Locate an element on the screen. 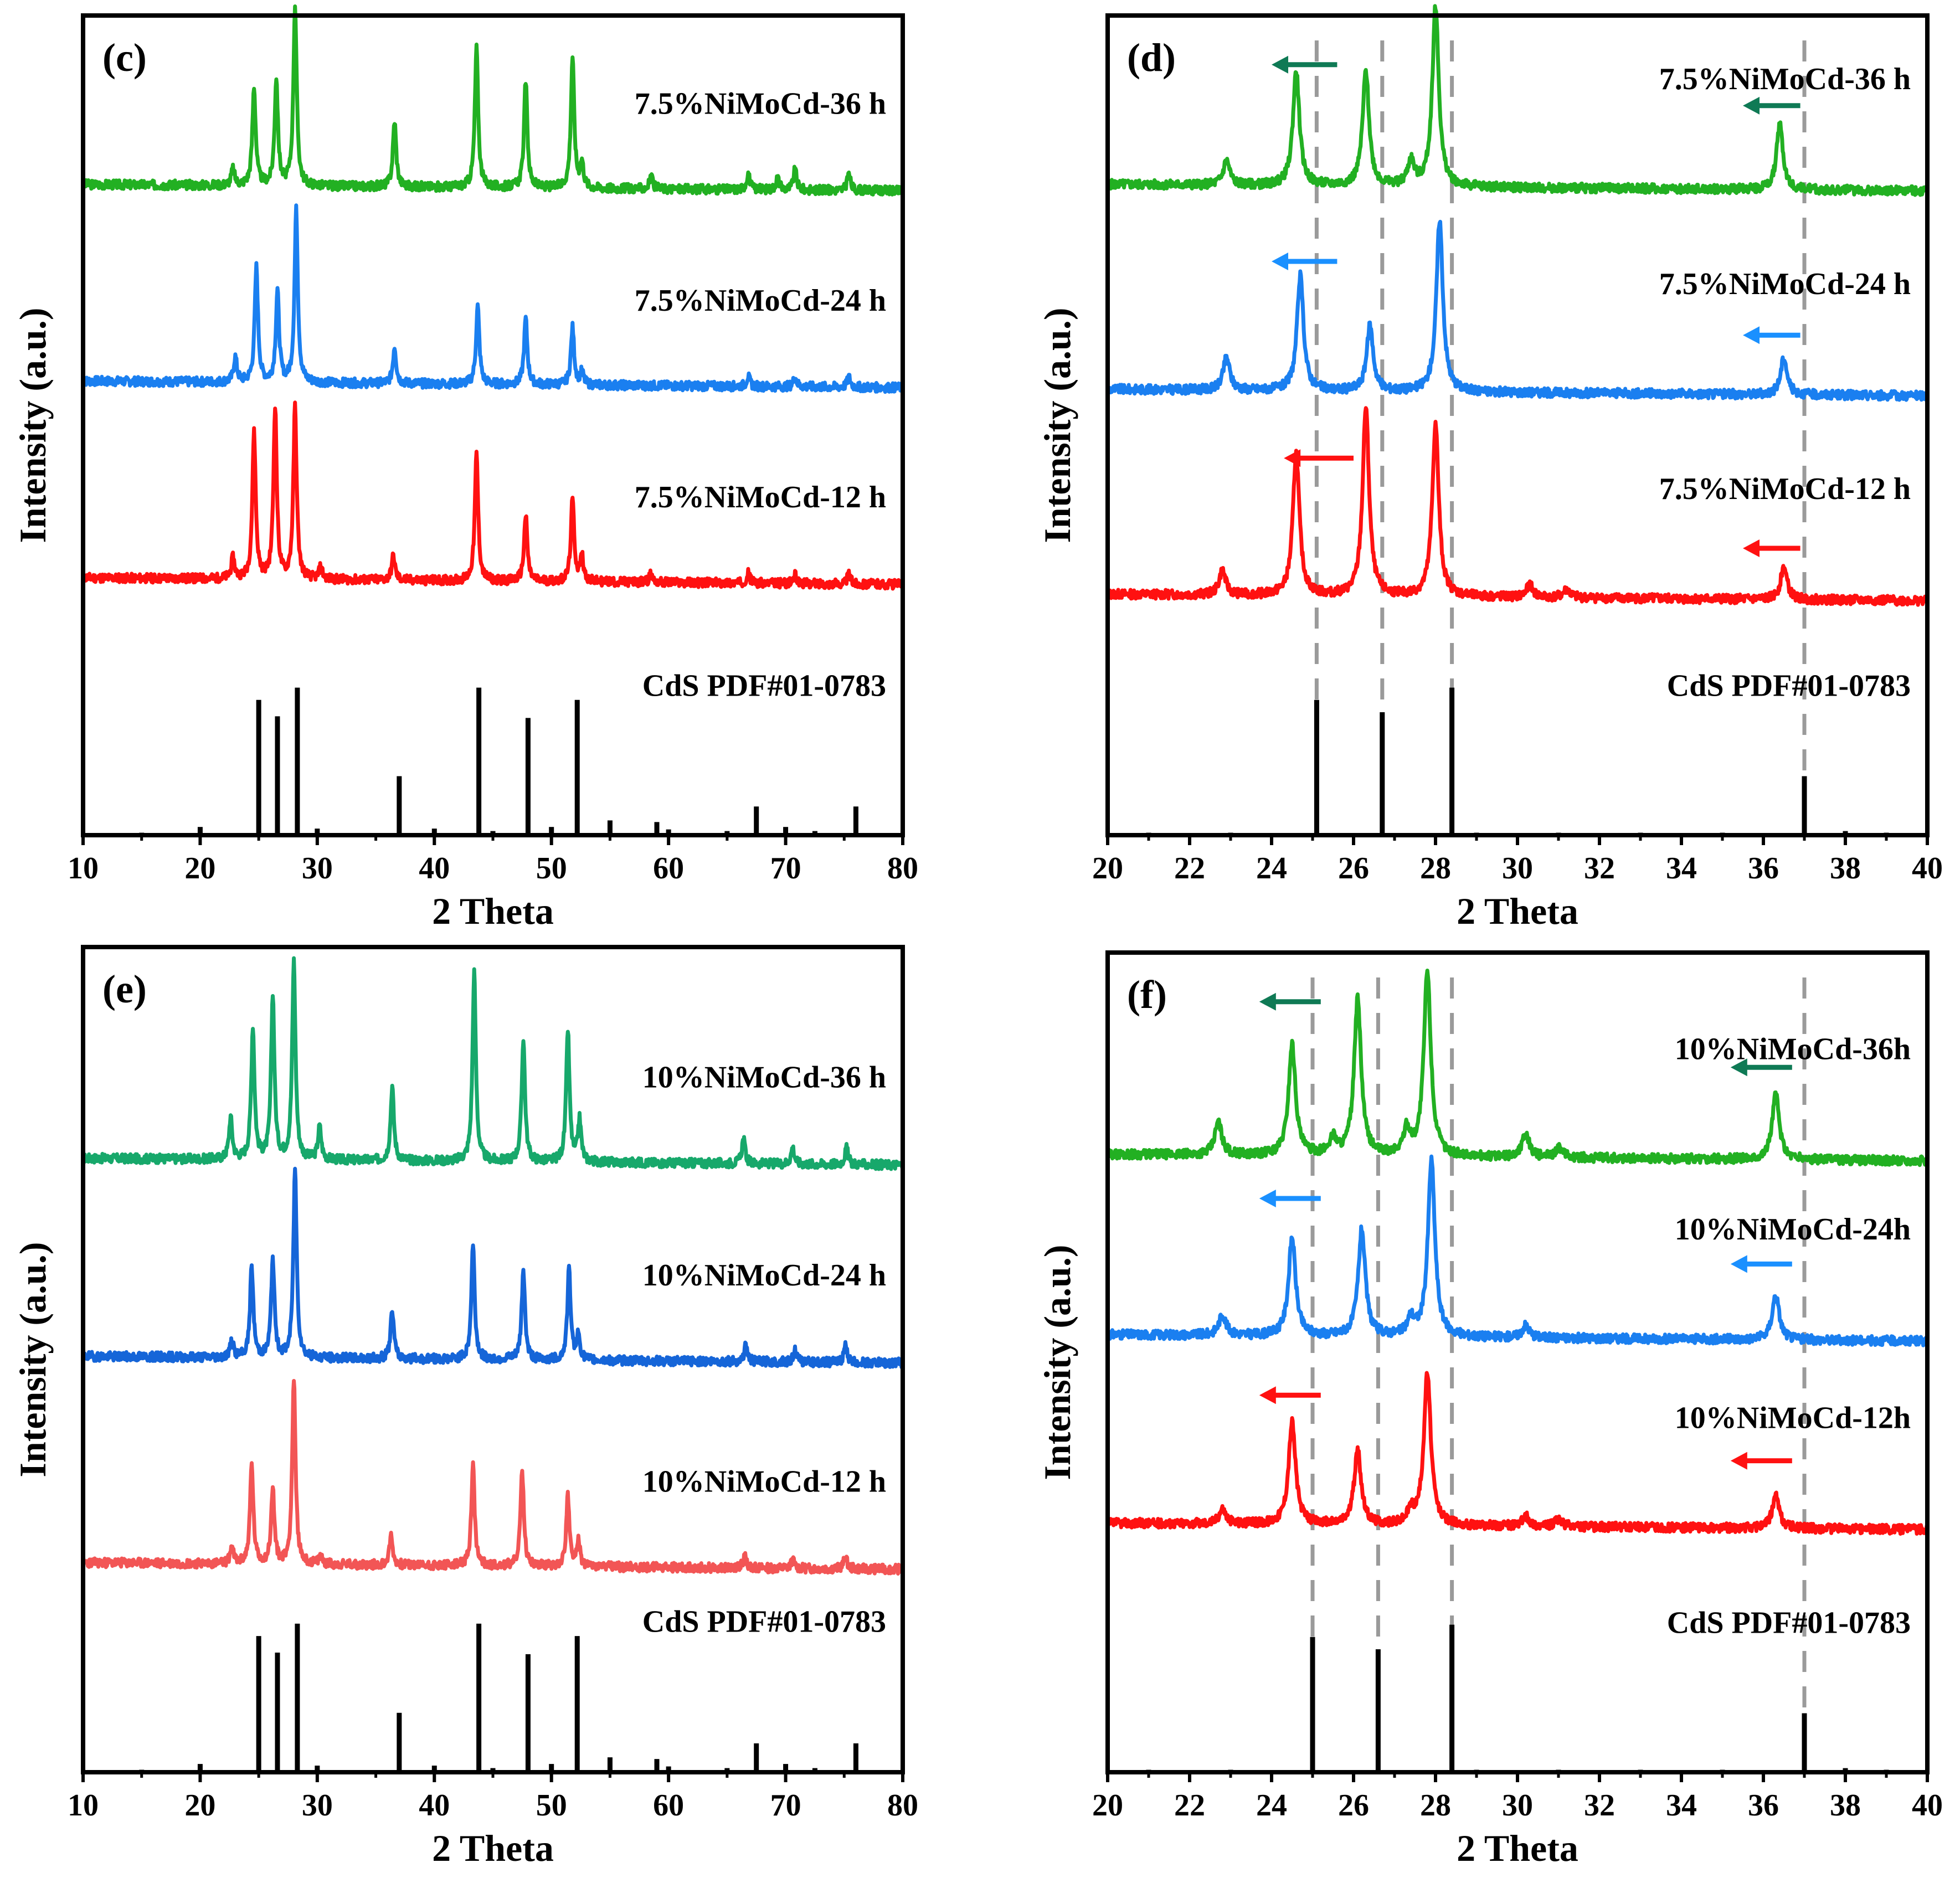 The width and height of the screenshot is (1960, 1878). series-label: 10%NiMoCd-24h is located at coordinates (1793, 1229).